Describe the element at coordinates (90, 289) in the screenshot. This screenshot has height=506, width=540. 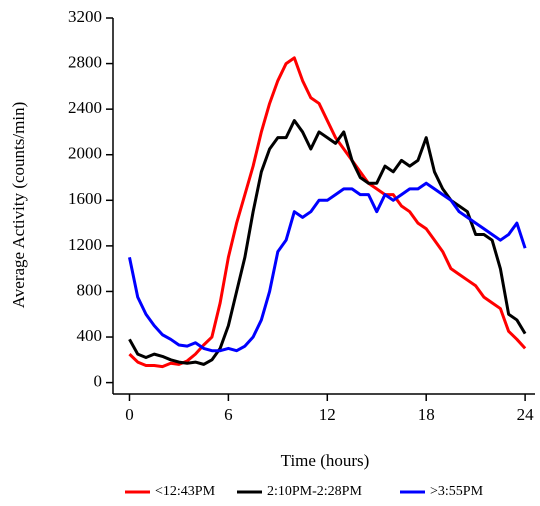
I see `y-tick-label: 800` at that location.